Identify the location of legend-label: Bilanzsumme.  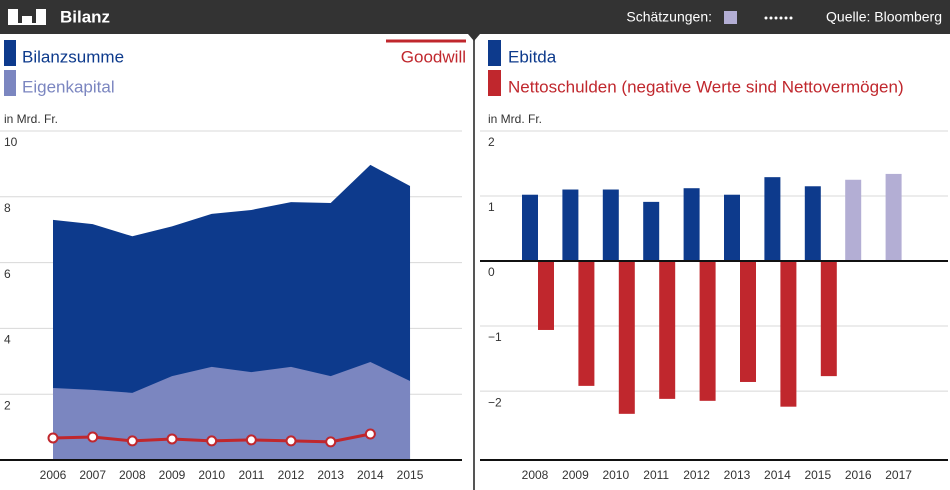
(73, 56).